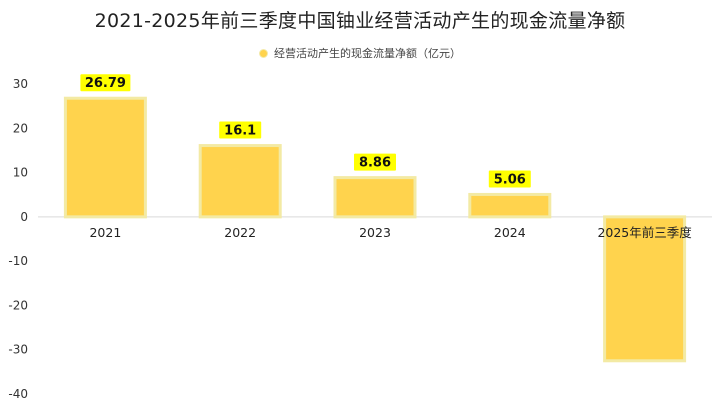 The image size is (720, 402). What do you see at coordinates (18, 305) in the screenshot?
I see `y-tick-label: -20` at bounding box center [18, 305].